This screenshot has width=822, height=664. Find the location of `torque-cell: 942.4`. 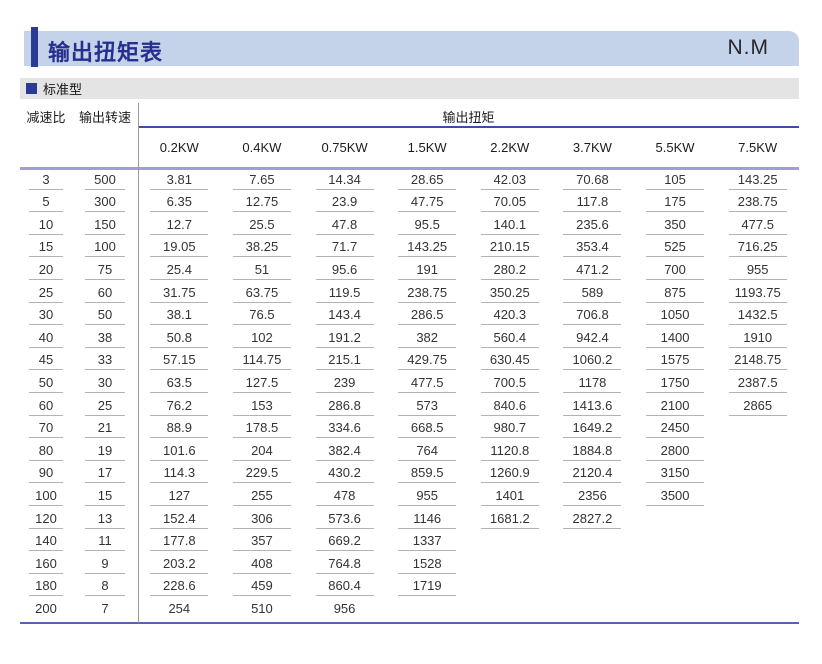

torque-cell: 942.4 is located at coordinates (592, 339).